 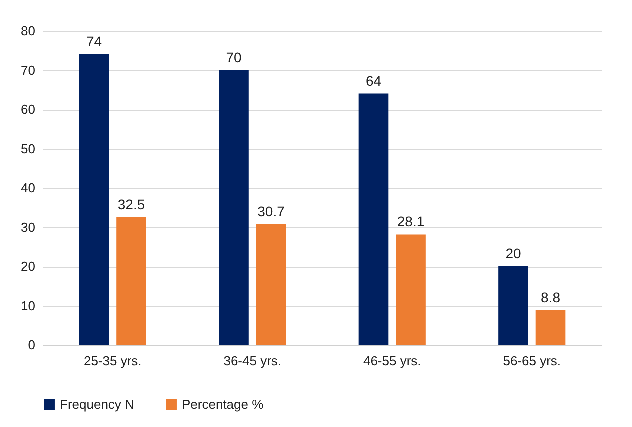 What do you see at coordinates (94, 42) in the screenshot?
I see `data-label: 74` at bounding box center [94, 42].